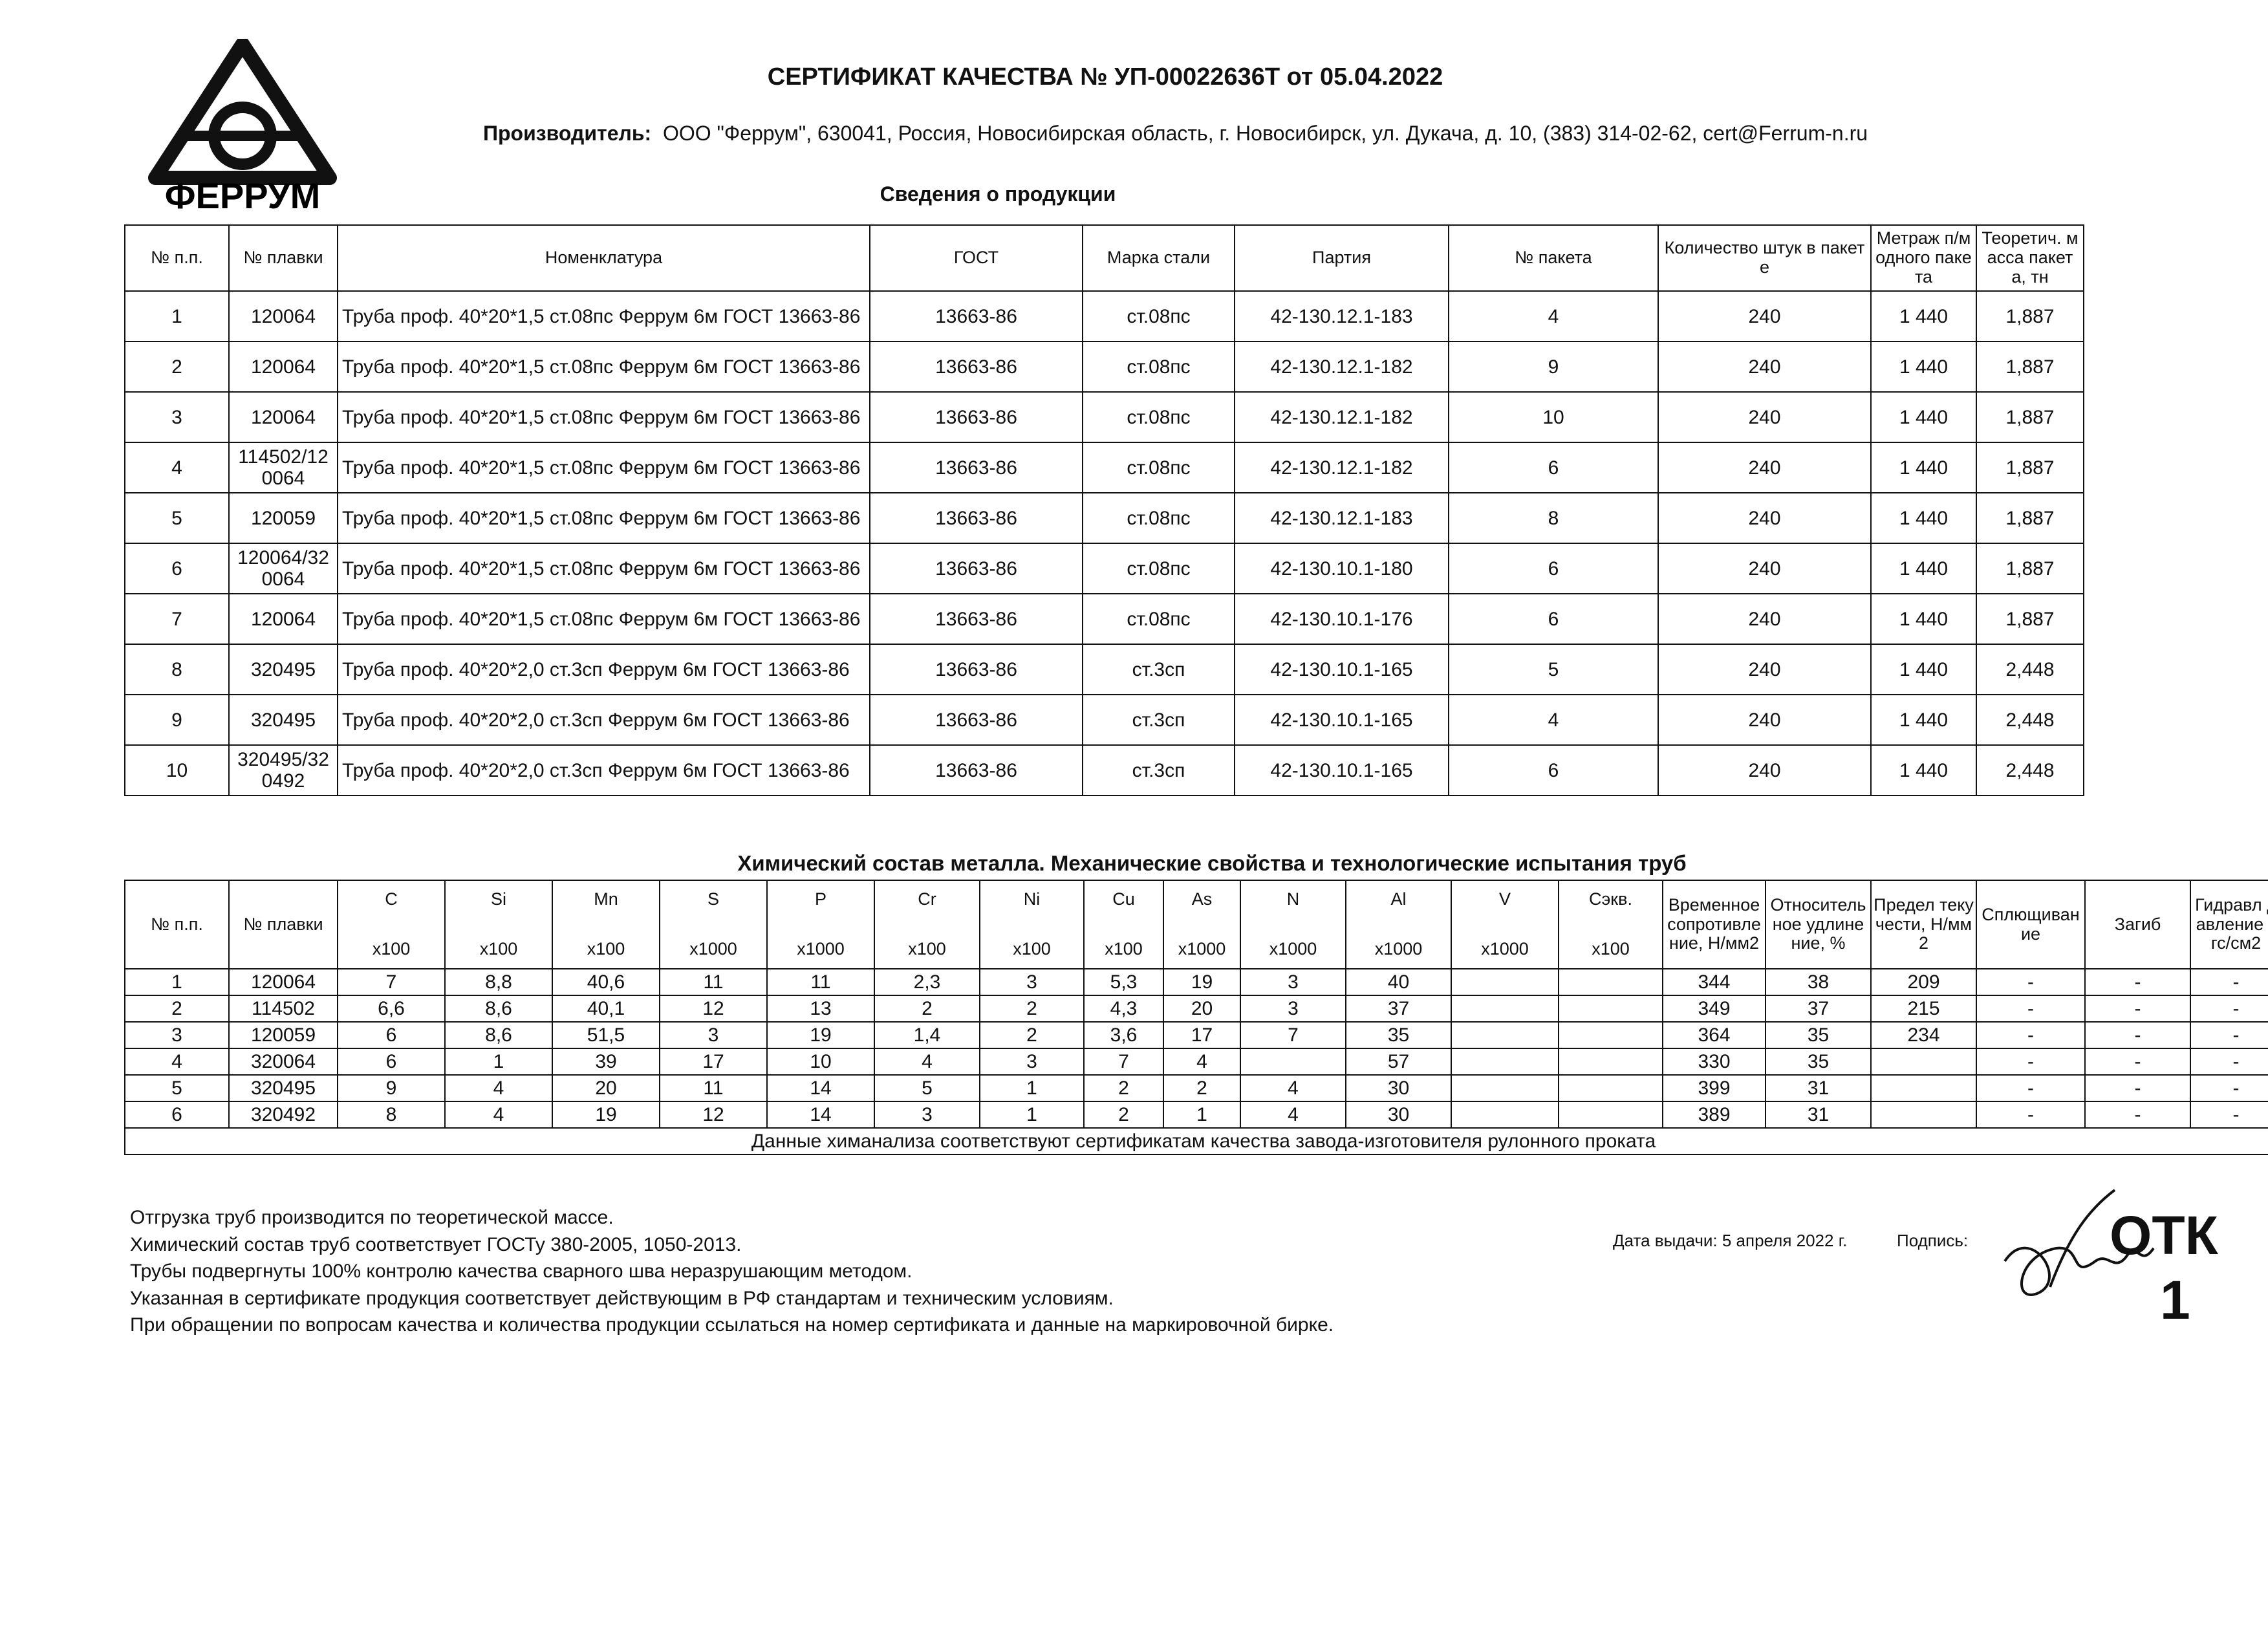 The width and height of the screenshot is (2268, 1635). I want to click on cell: 11, so click(820, 982).